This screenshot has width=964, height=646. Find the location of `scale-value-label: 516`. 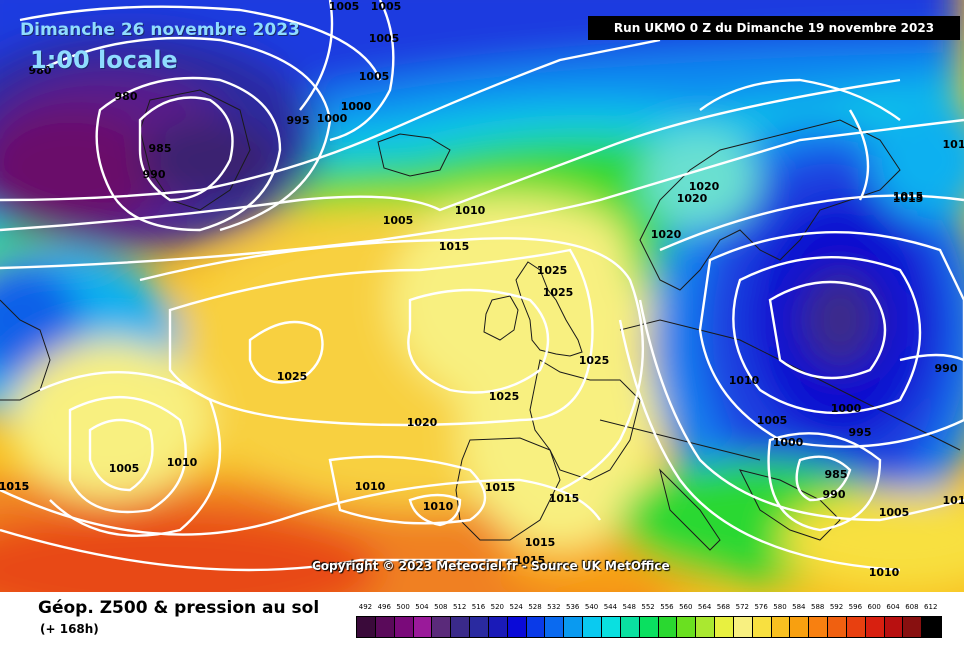

scale-value-label: 516 is located at coordinates (478, 607).